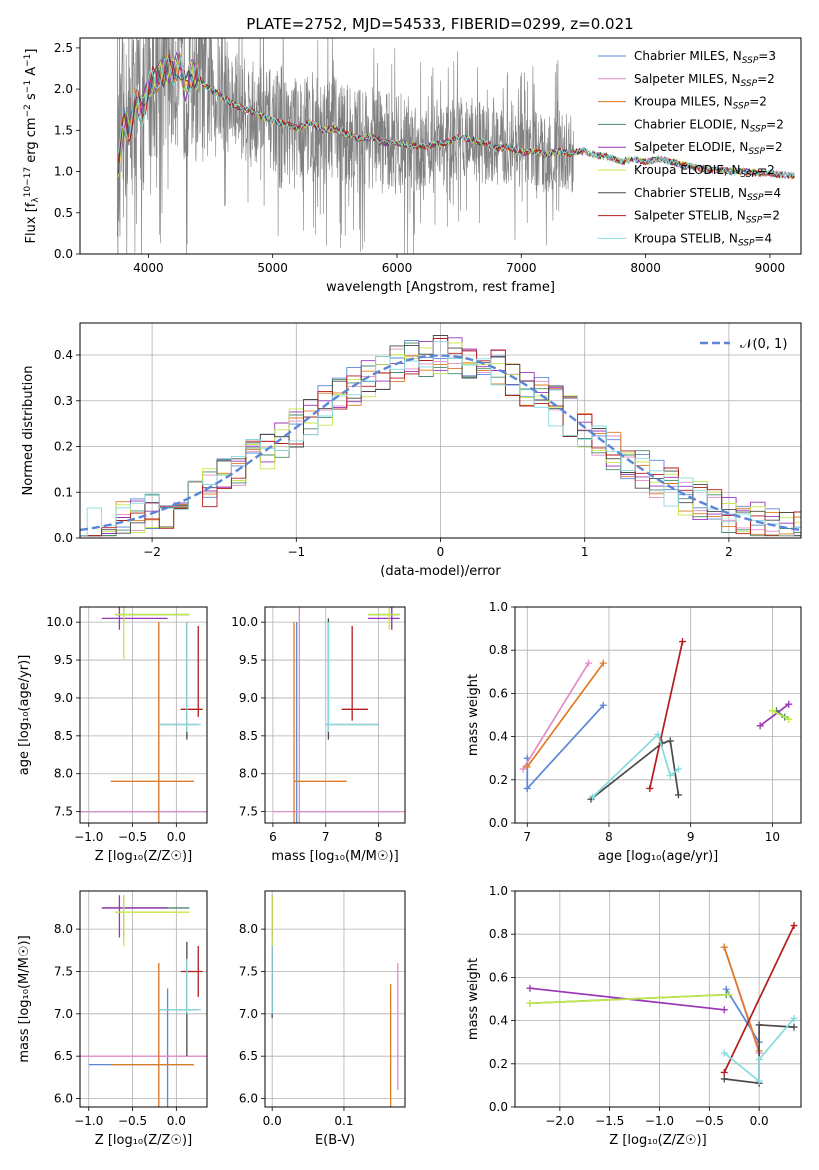  Describe the element at coordinates (31, 141) in the screenshot. I see `y-label-part: erg cm` at that location.